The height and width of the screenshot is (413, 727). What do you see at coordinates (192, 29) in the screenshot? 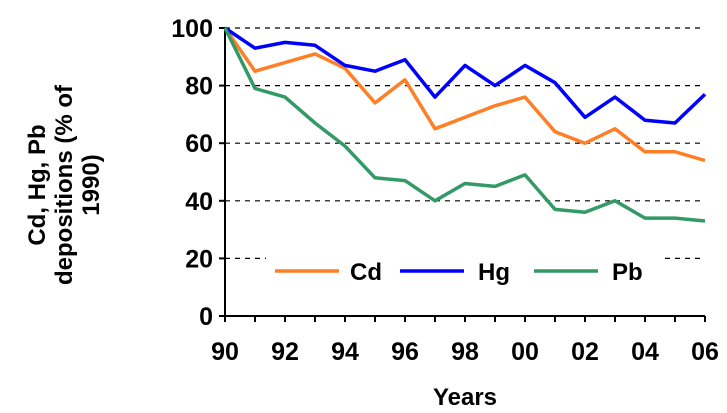
I see `y-tick-label: 100` at bounding box center [192, 29].